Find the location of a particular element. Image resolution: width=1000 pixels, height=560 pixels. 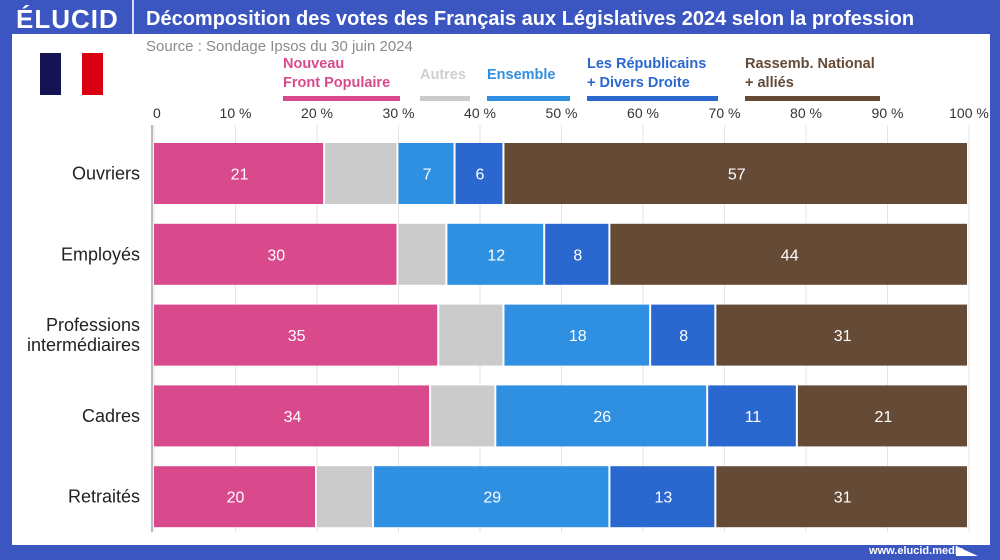

legend-label: Autres is located at coordinates (443, 75).